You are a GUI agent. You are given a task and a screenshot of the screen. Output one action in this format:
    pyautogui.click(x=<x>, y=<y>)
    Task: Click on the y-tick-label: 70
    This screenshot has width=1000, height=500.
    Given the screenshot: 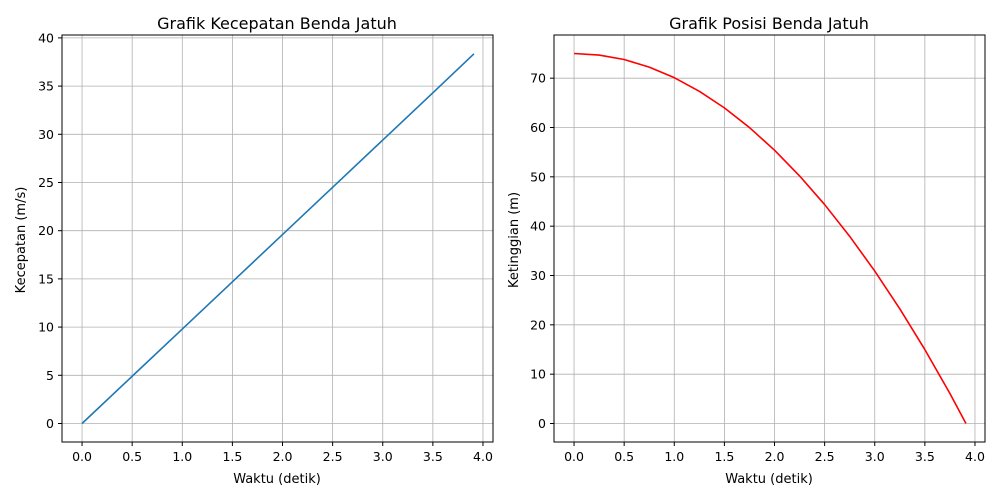 What is the action you would take?
    pyautogui.click(x=538, y=78)
    